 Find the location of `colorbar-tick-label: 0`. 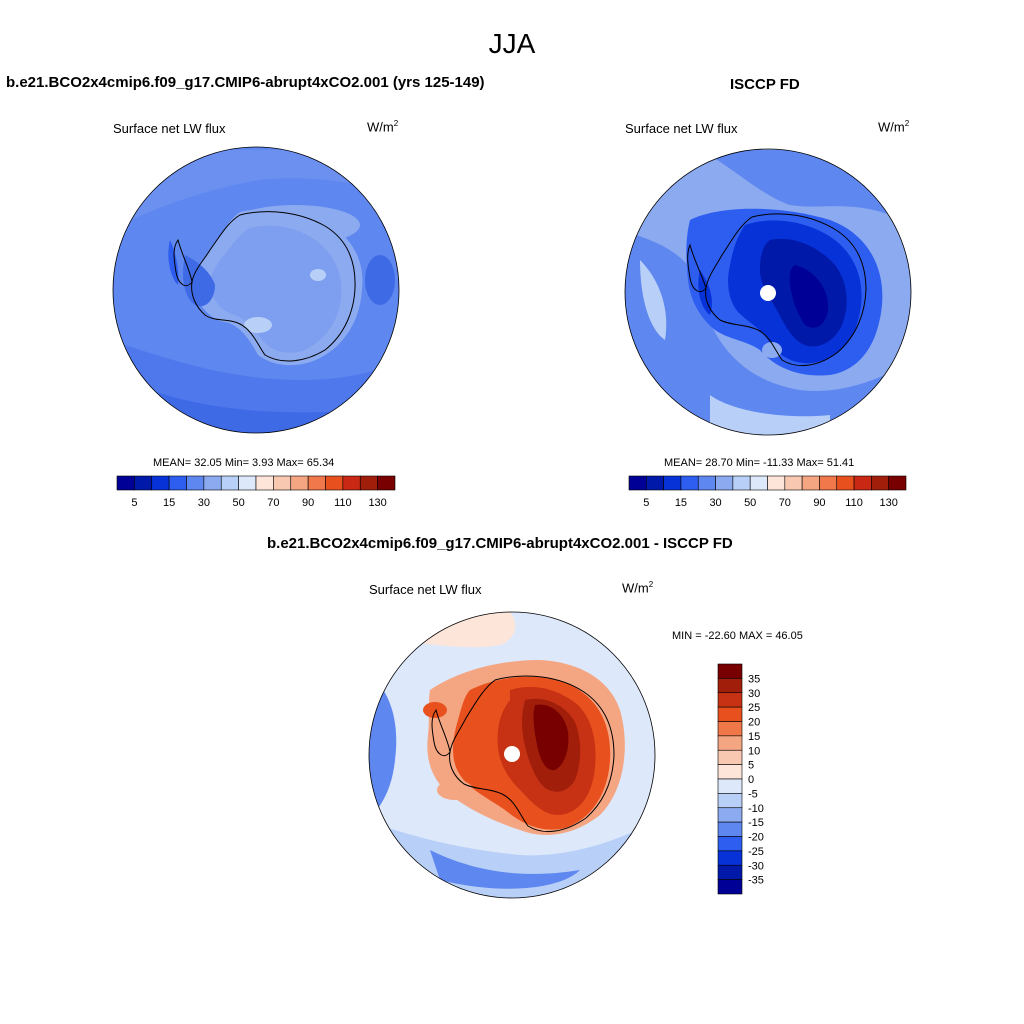

colorbar-tick-label: 0 is located at coordinates (751, 780).